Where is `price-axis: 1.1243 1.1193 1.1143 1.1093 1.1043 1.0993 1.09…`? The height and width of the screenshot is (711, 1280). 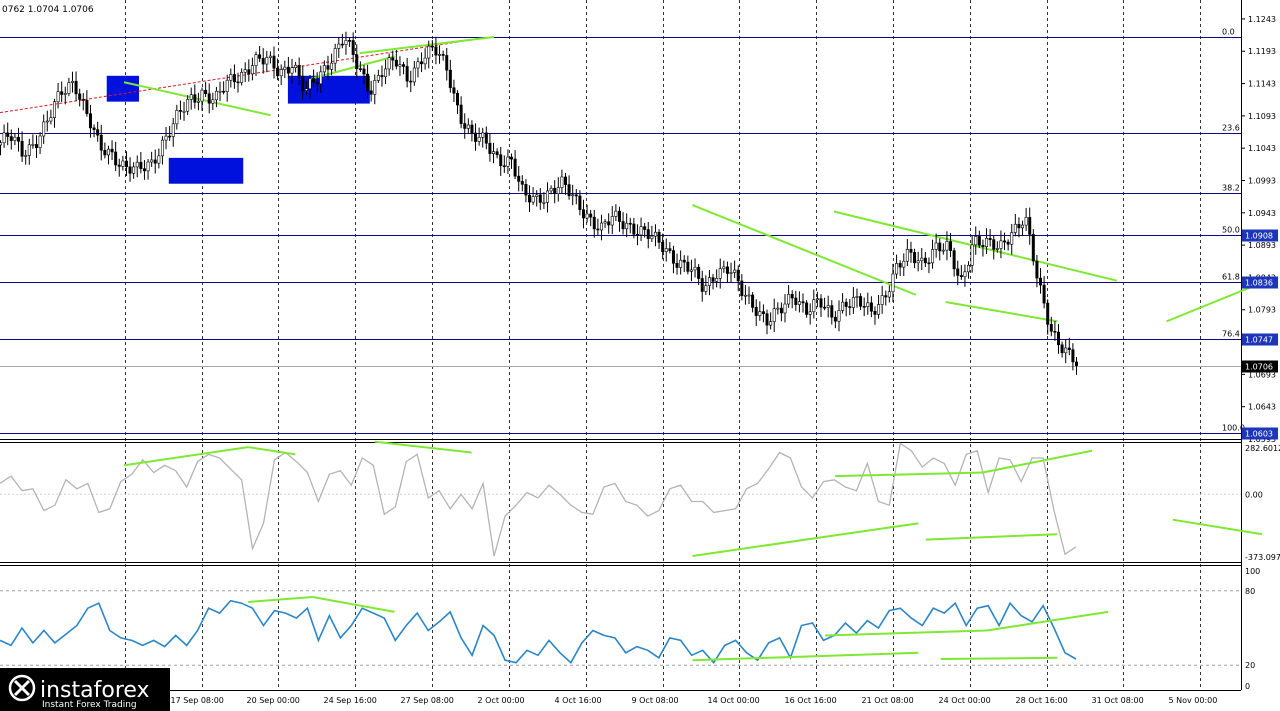 price-axis: 1.1243 1.1193 1.1143 1.1093 1.1043 1.0993 1.09… is located at coordinates (1258, 229).